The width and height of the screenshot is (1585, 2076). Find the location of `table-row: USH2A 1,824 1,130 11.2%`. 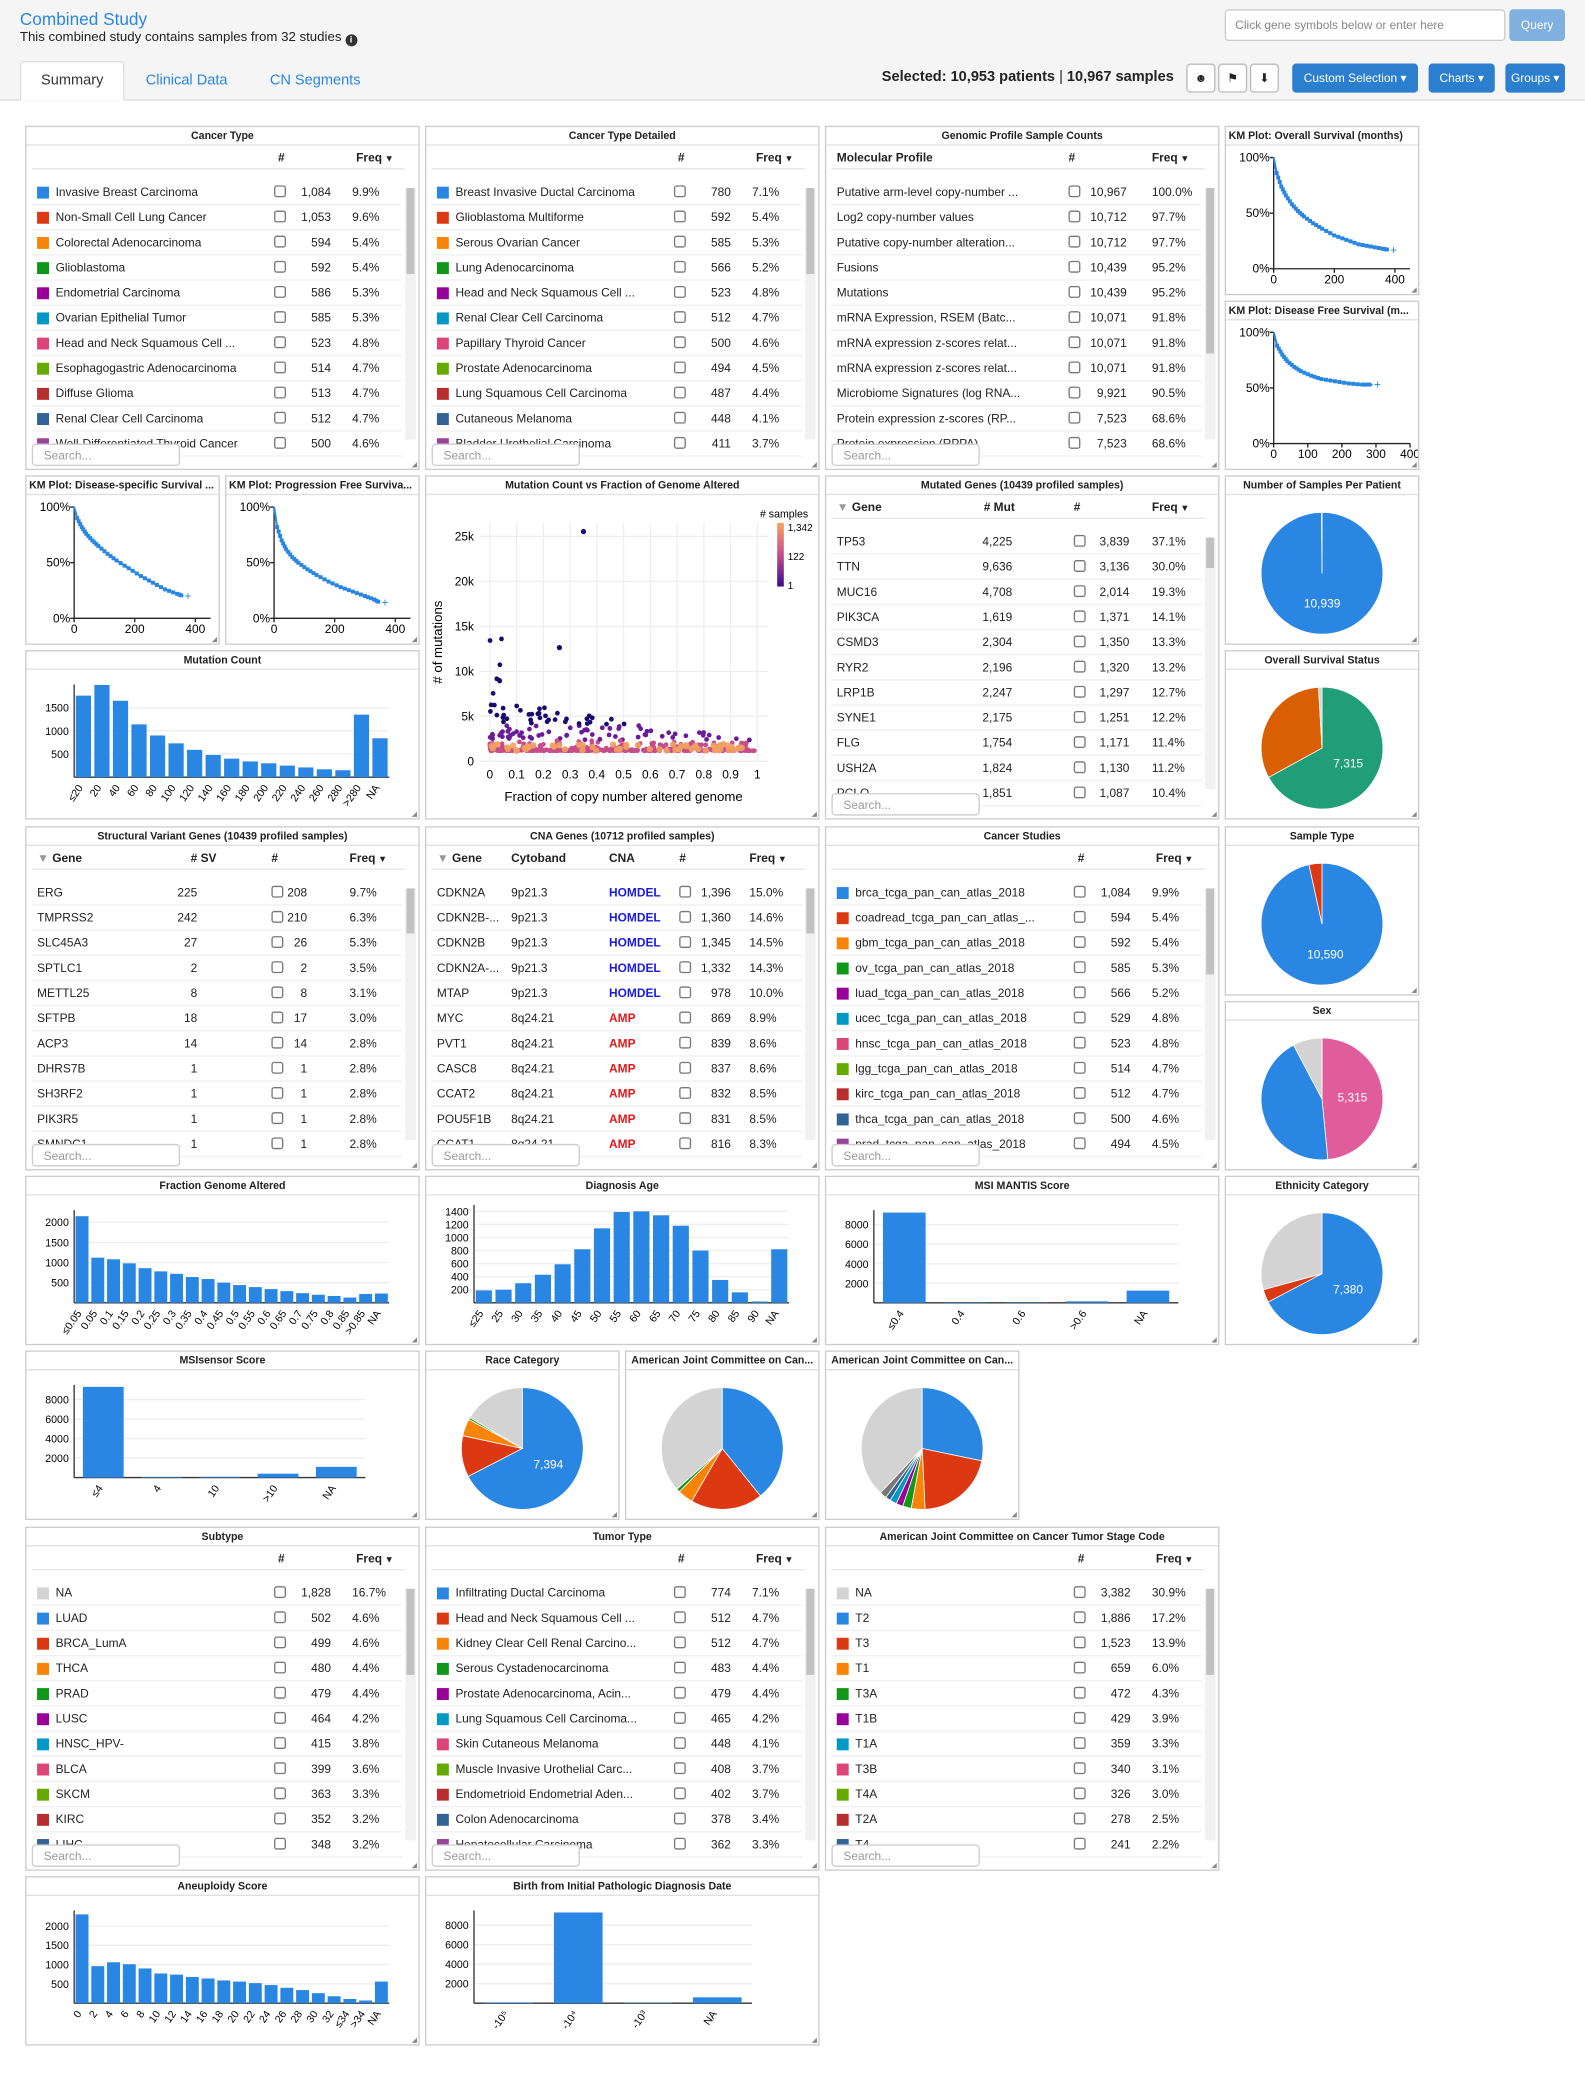

table-row: USH2A 1,824 1,130 11.2% is located at coordinates (1017, 769).